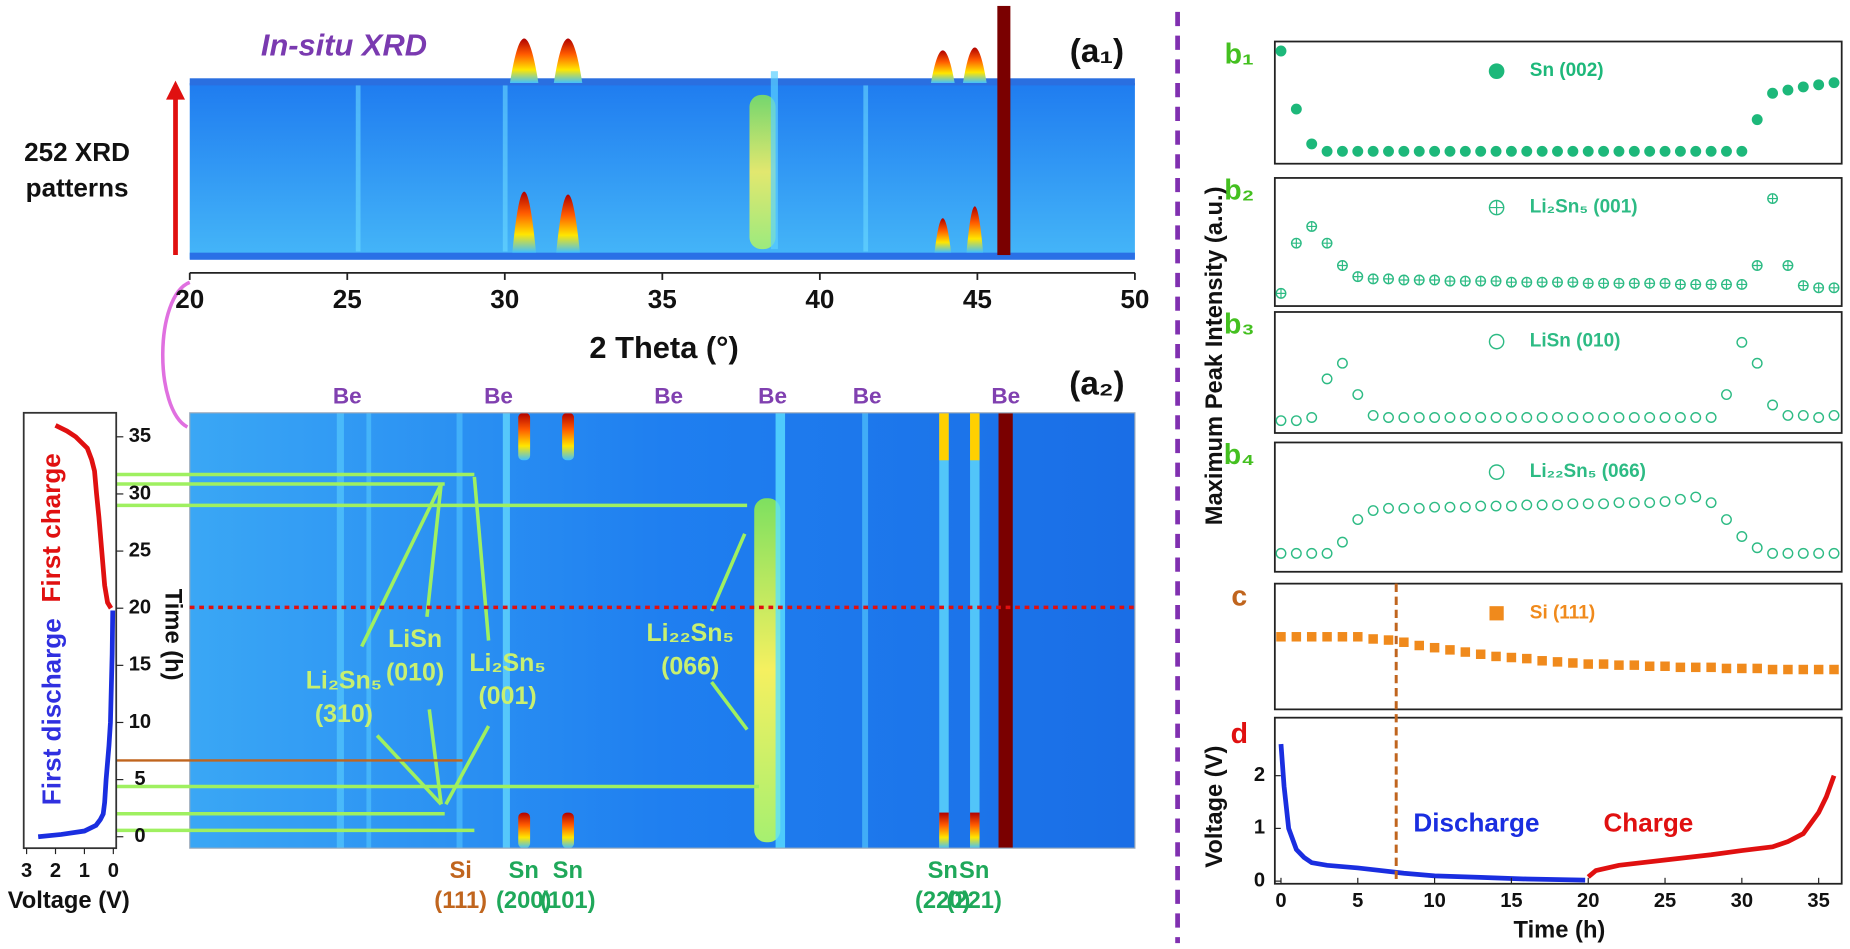 The image size is (1850, 949). Describe the element at coordinates (189, 299) in the screenshot. I see `x-tick-label: 20` at that location.